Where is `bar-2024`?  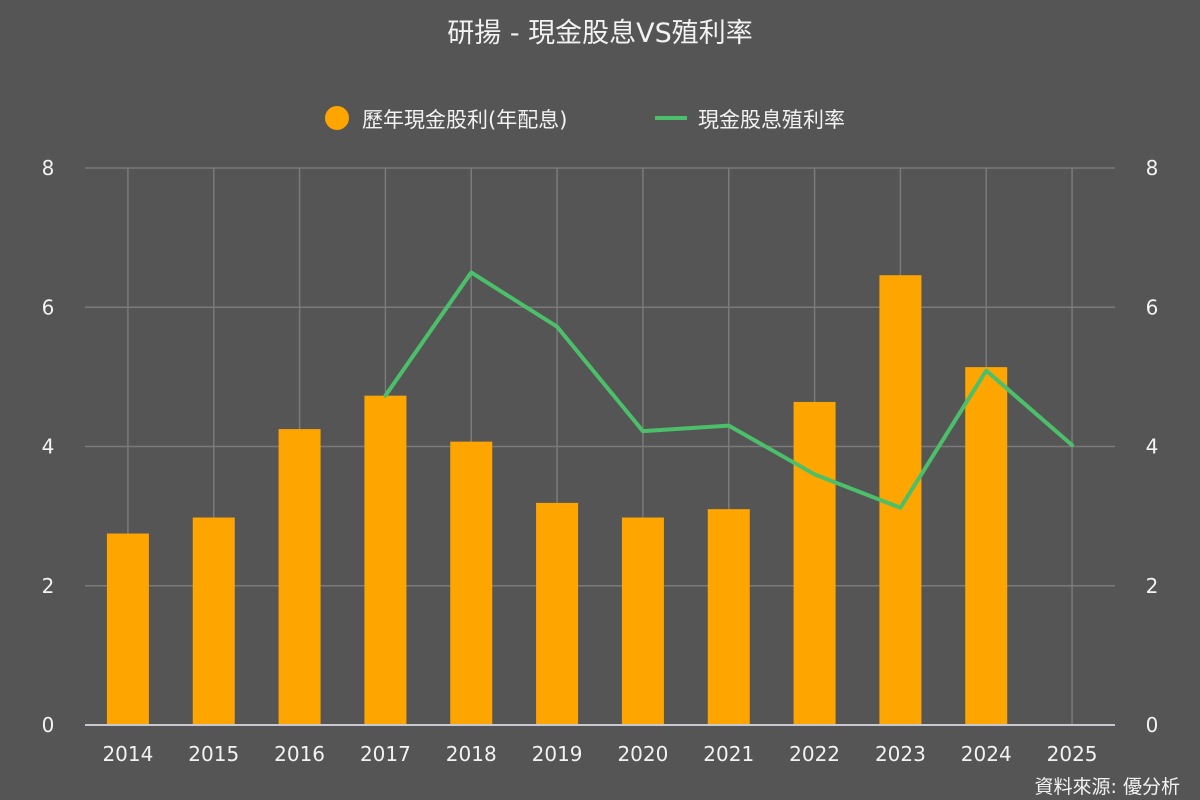 bar-2024 is located at coordinates (986, 546).